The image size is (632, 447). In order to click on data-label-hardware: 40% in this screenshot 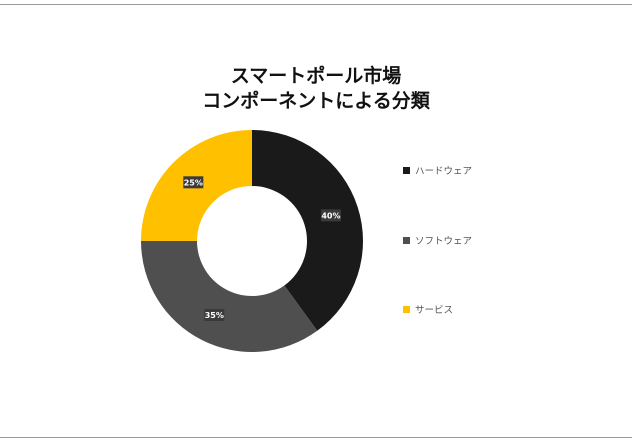, I will do `click(330, 215)`.